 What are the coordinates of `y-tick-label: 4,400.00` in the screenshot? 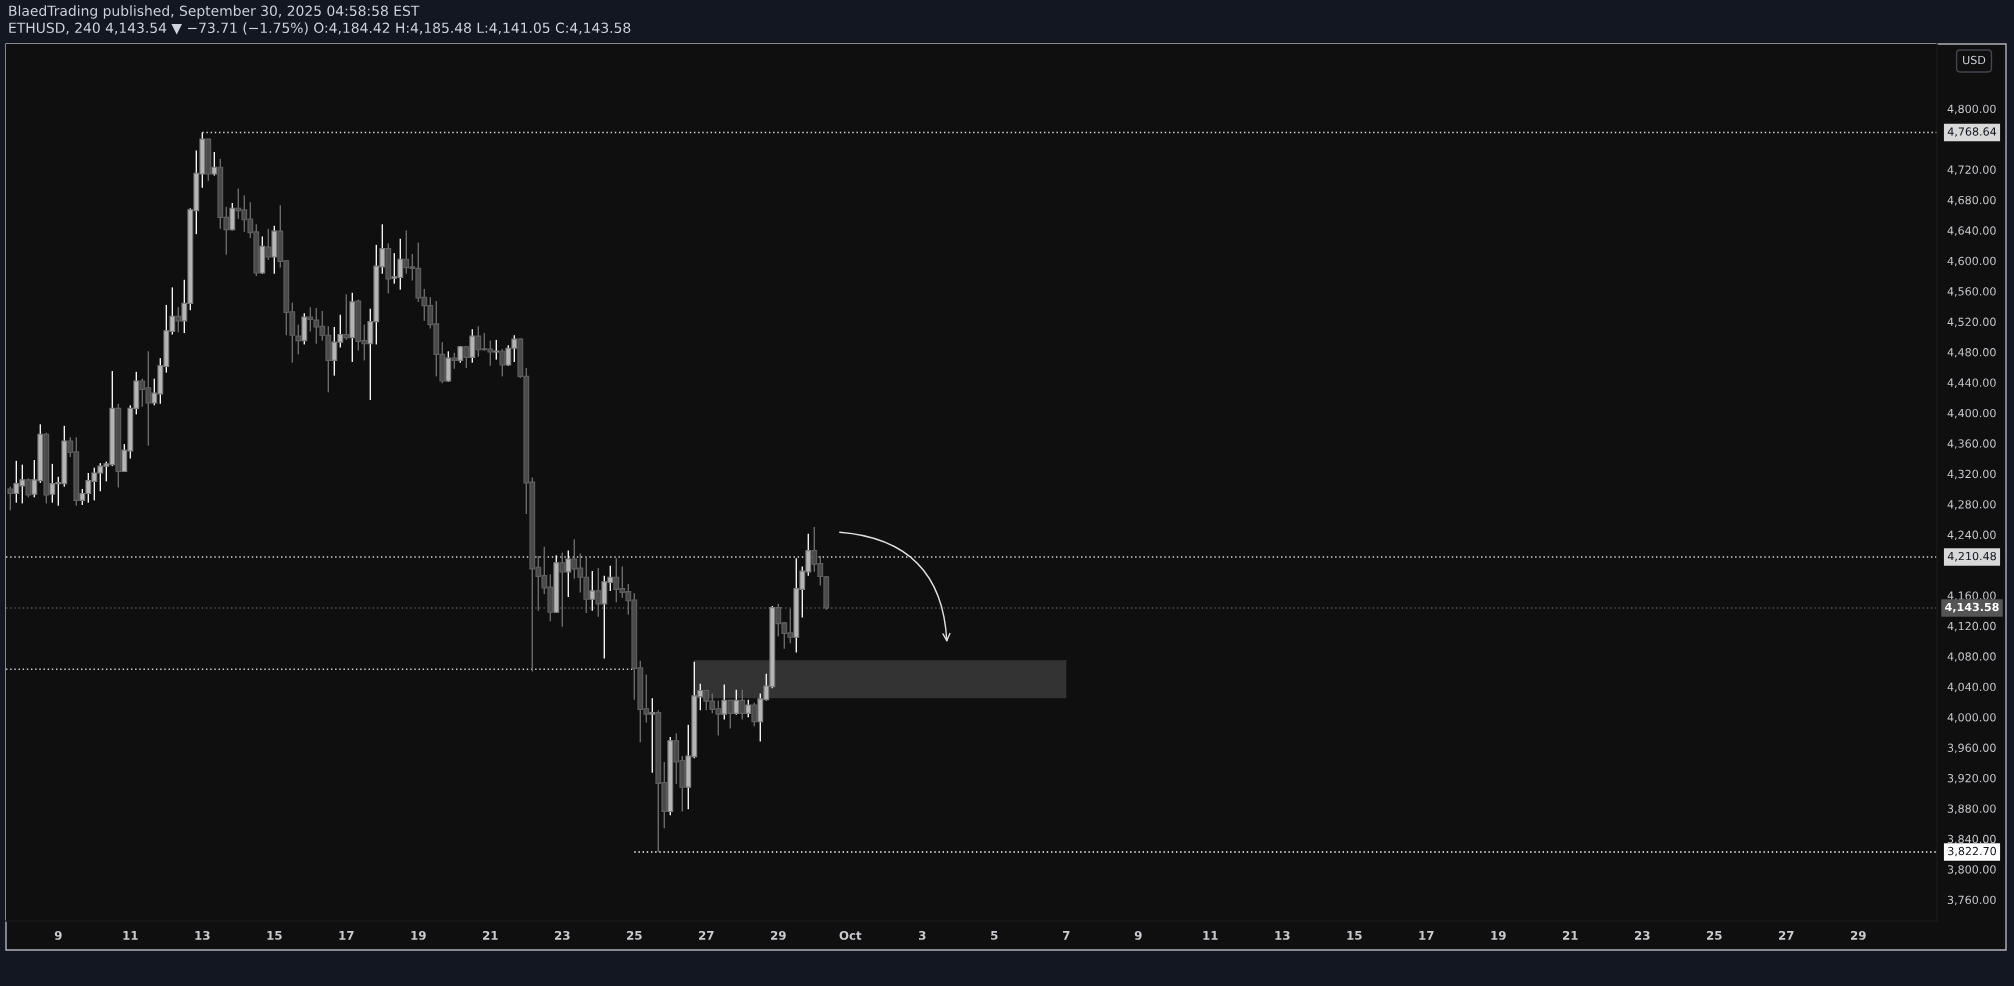 It's located at (1971, 413).